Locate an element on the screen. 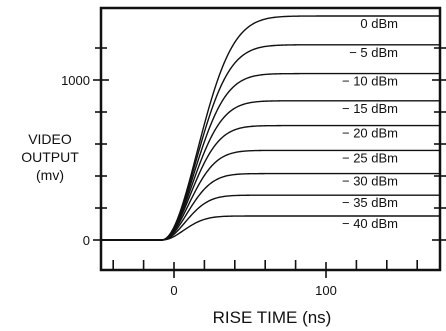 This screenshot has height=331, width=446. series-label: − 10 dBm is located at coordinates (370, 81).